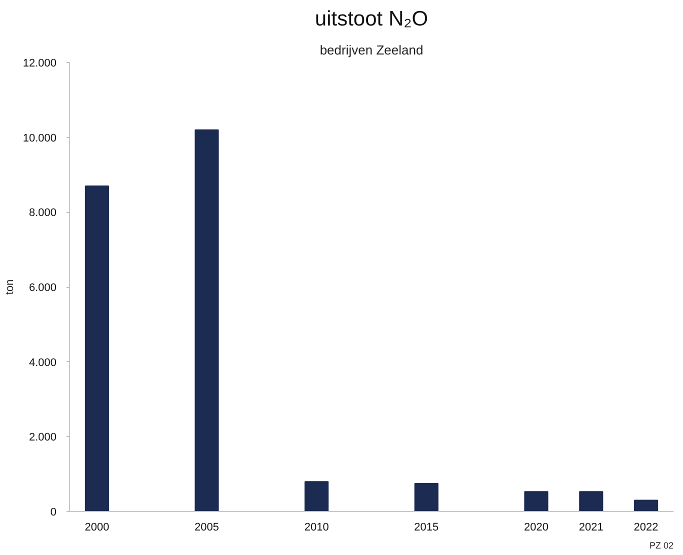 Image resolution: width=683 pixels, height=555 pixels. What do you see at coordinates (42, 213) in the screenshot?
I see `y-tick-label: 8.000` at bounding box center [42, 213].